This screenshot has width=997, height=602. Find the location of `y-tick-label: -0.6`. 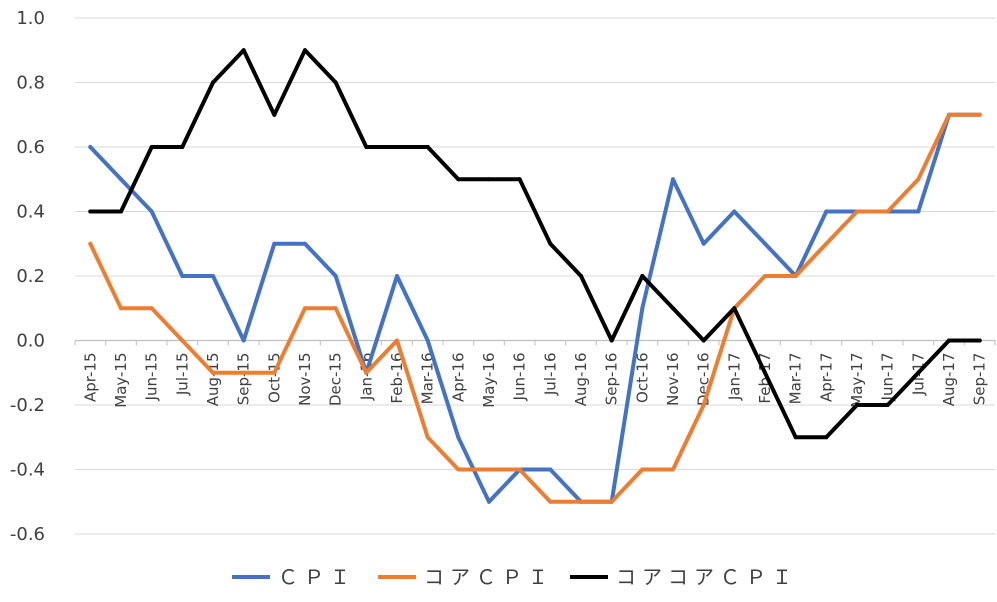

y-tick-label: -0.6 is located at coordinates (27, 534).